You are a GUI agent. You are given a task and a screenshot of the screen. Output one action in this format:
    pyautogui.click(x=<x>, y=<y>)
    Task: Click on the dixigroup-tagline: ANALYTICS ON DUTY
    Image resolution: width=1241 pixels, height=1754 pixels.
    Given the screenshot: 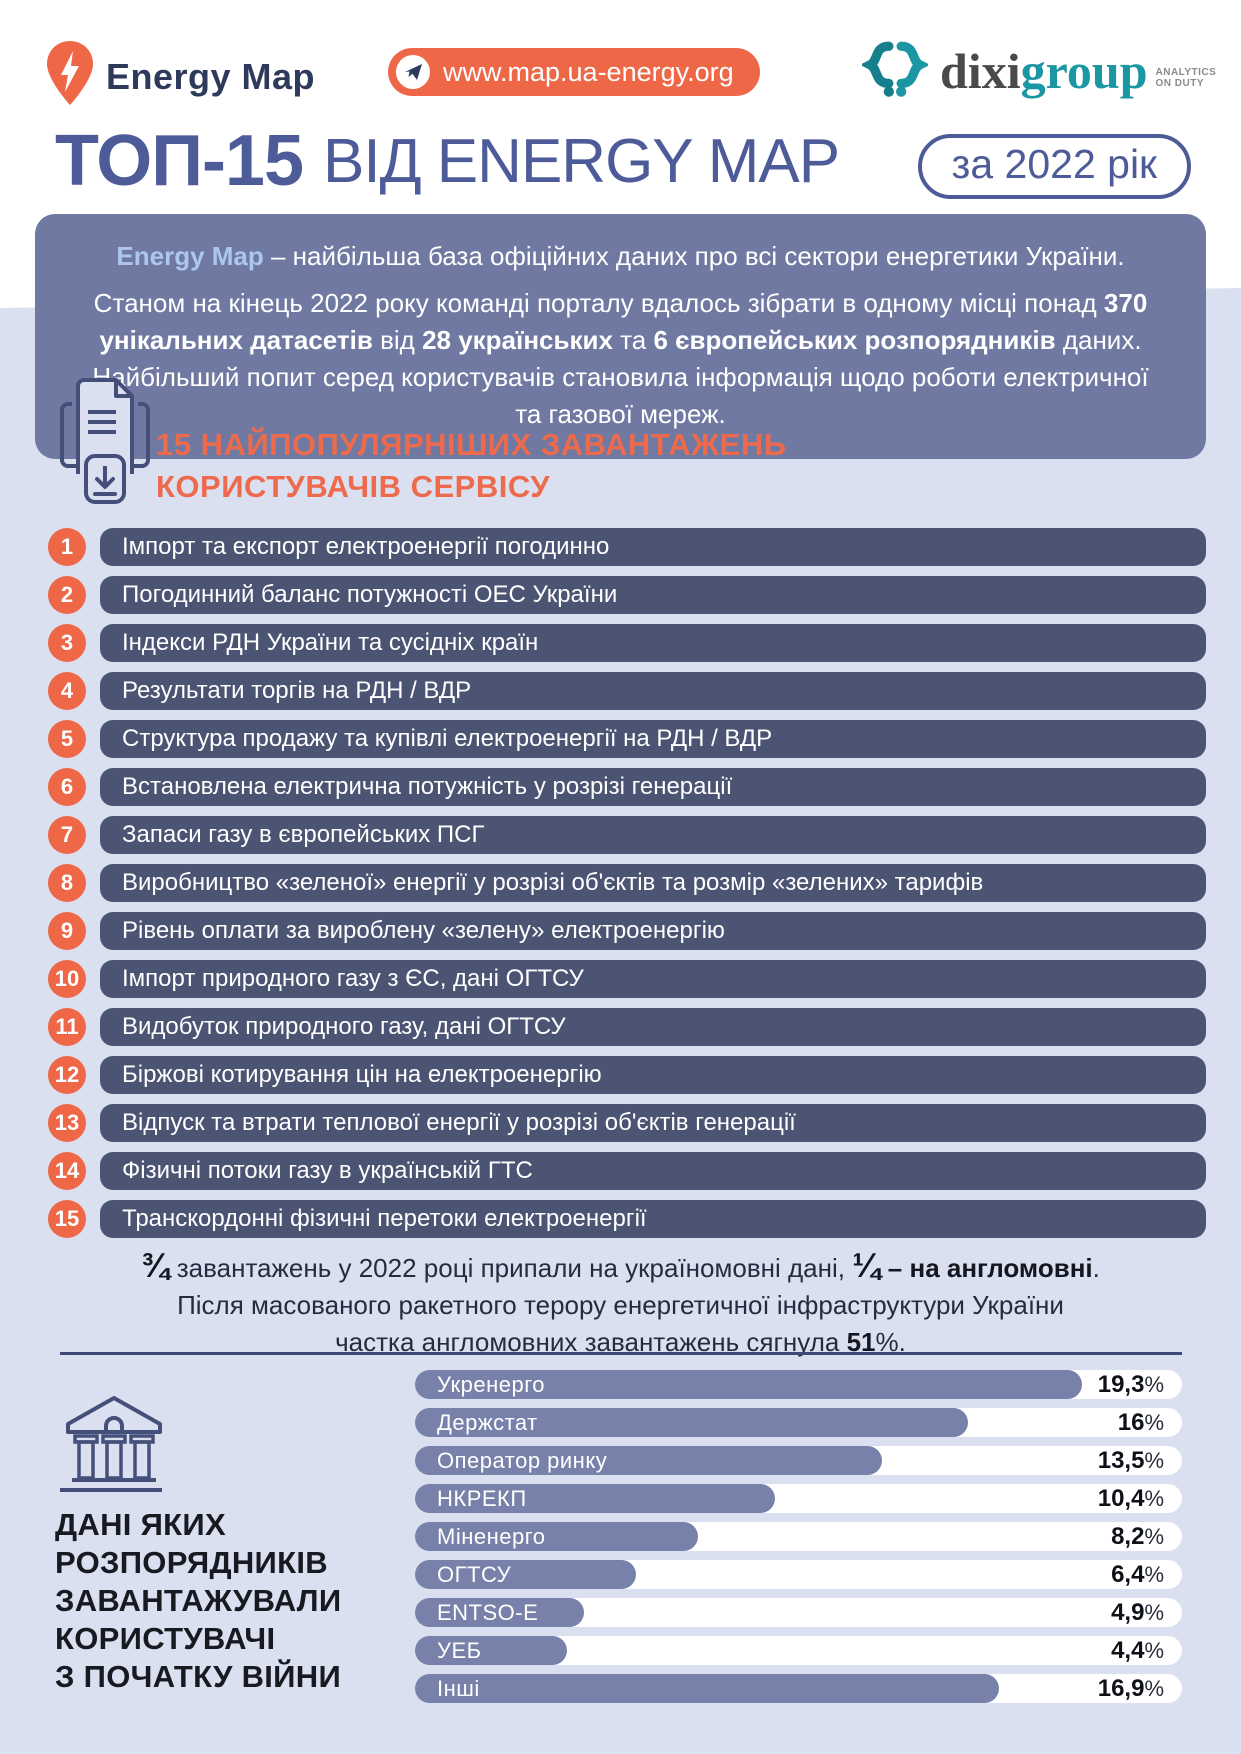 What is the action you would take?
    pyautogui.click(x=1186, y=78)
    